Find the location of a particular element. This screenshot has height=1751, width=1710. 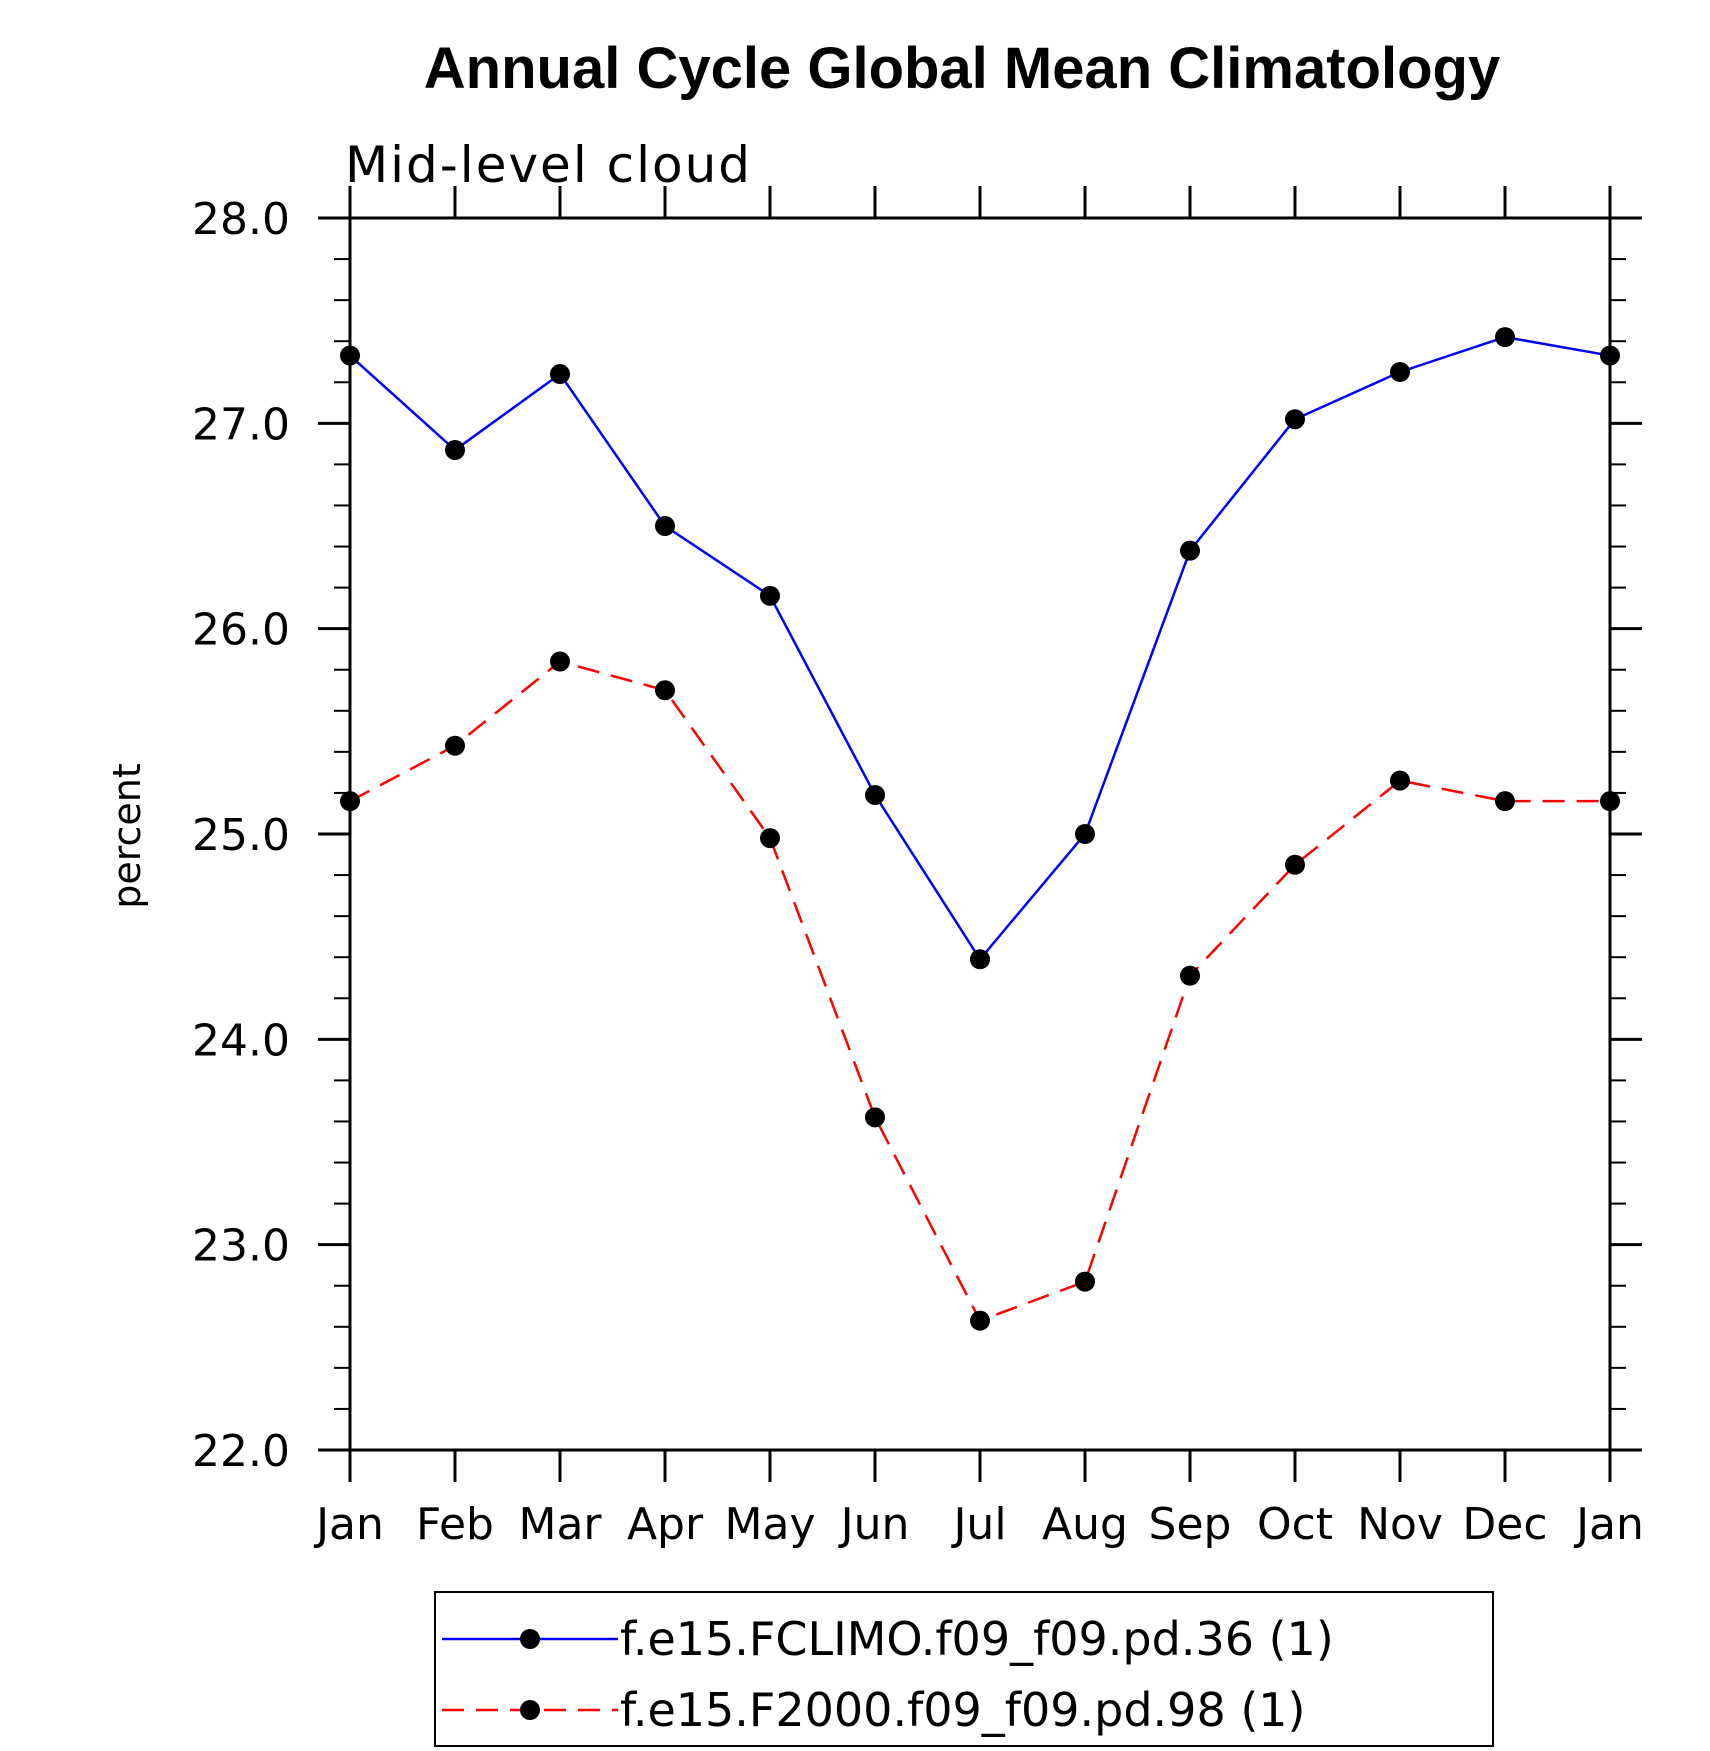

y-axis-title: percent is located at coordinates (127, 836).